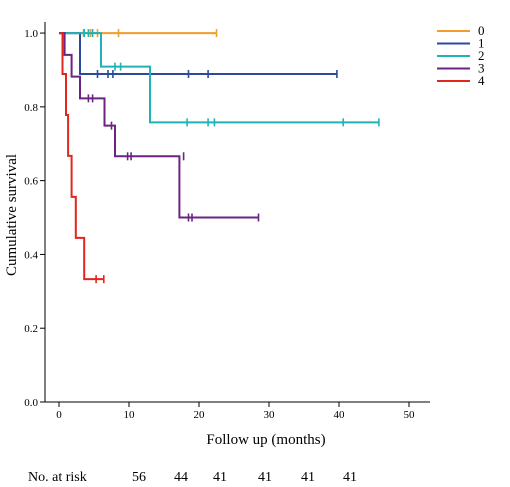 The width and height of the screenshot is (510, 487). Describe the element at coordinates (481, 68) in the screenshot. I see `legend-label: 3` at that location.